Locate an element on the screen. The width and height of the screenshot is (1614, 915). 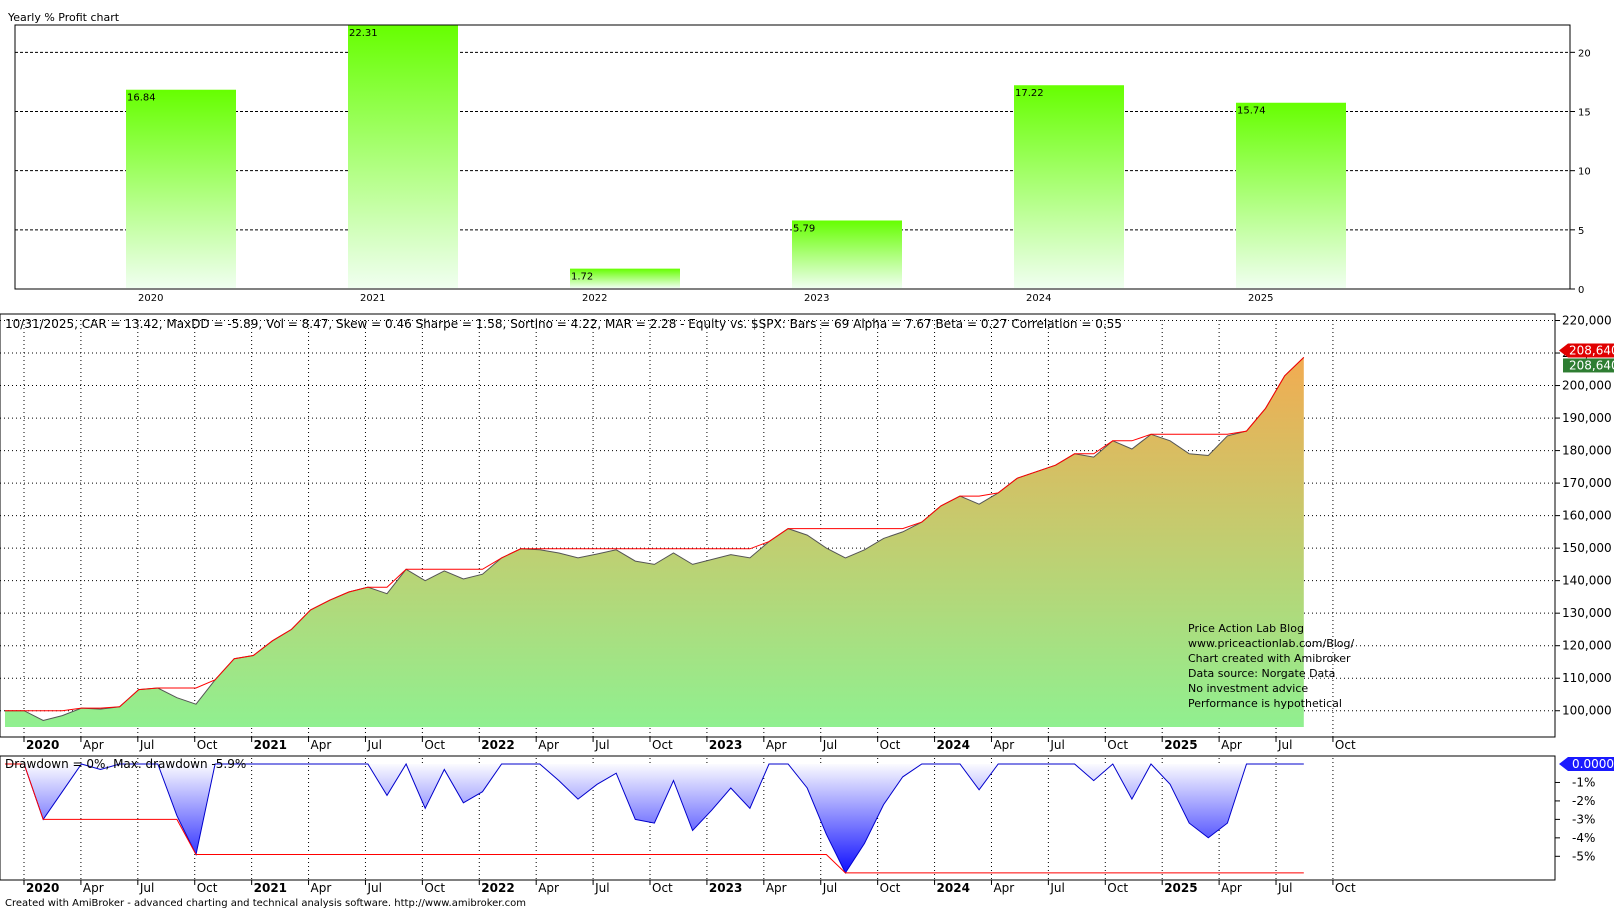
equity-y-tick-label: 130,000 is located at coordinates (1587, 613).